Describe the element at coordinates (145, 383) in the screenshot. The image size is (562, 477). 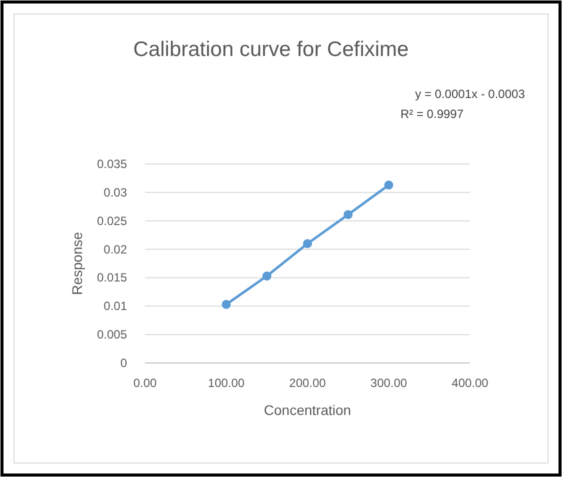
I see `x-tick-label: 0.00` at that location.